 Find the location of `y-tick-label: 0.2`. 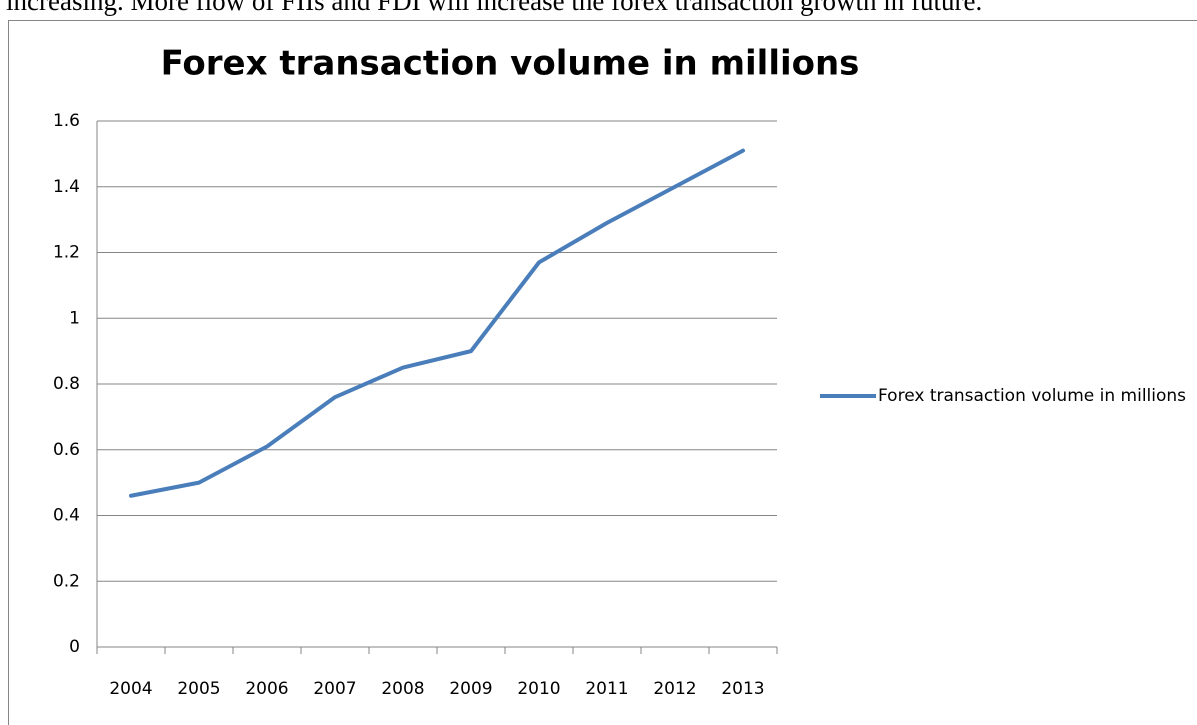

y-tick-label: 0.2 is located at coordinates (66, 581).